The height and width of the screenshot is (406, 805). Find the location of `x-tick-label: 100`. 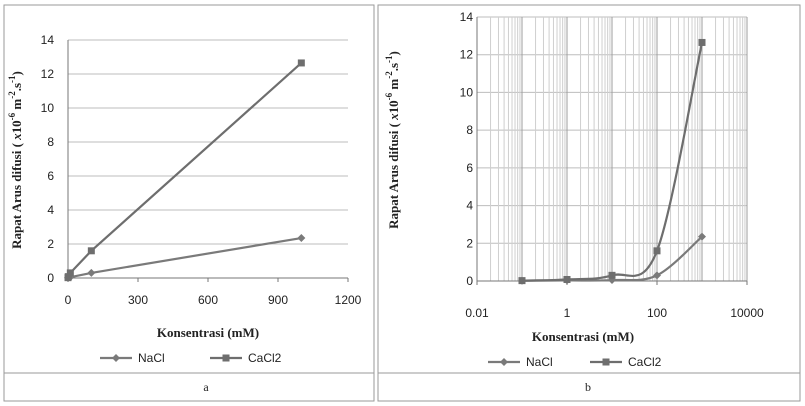

x-tick-label: 100 is located at coordinates (657, 313).